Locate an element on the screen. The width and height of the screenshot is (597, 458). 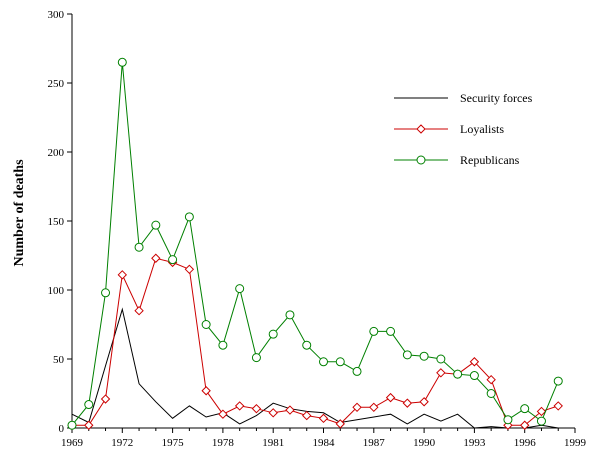
legend-item: Republicans is located at coordinates (457, 160).